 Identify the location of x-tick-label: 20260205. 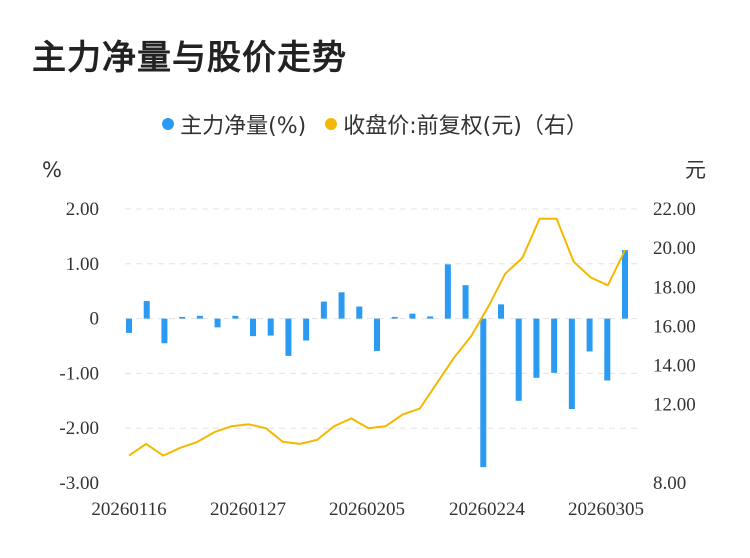
(367, 509).